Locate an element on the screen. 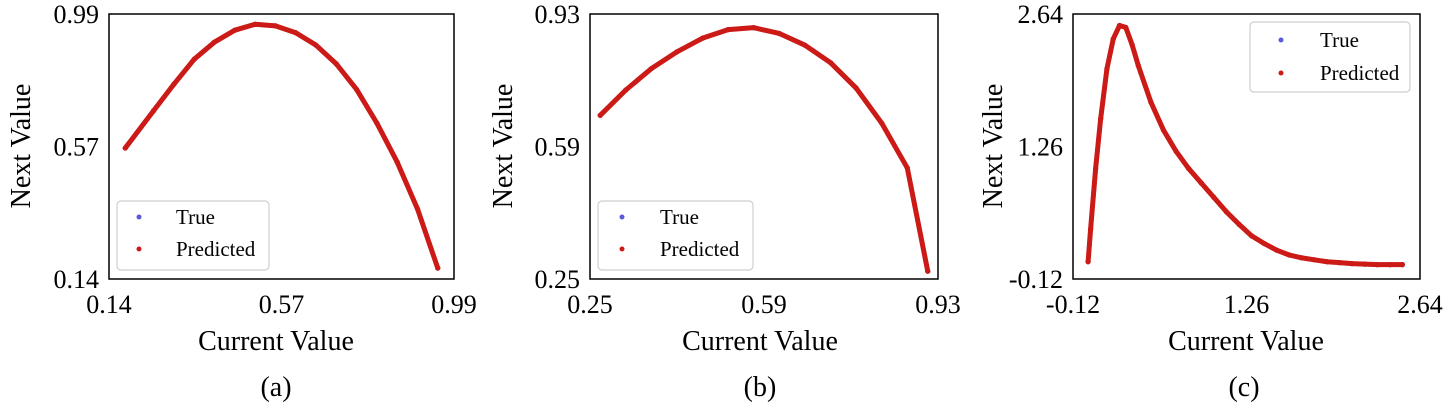 Image resolution: width=1450 pixels, height=413 pixels. x-tick-label: 0.59 is located at coordinates (764, 304).